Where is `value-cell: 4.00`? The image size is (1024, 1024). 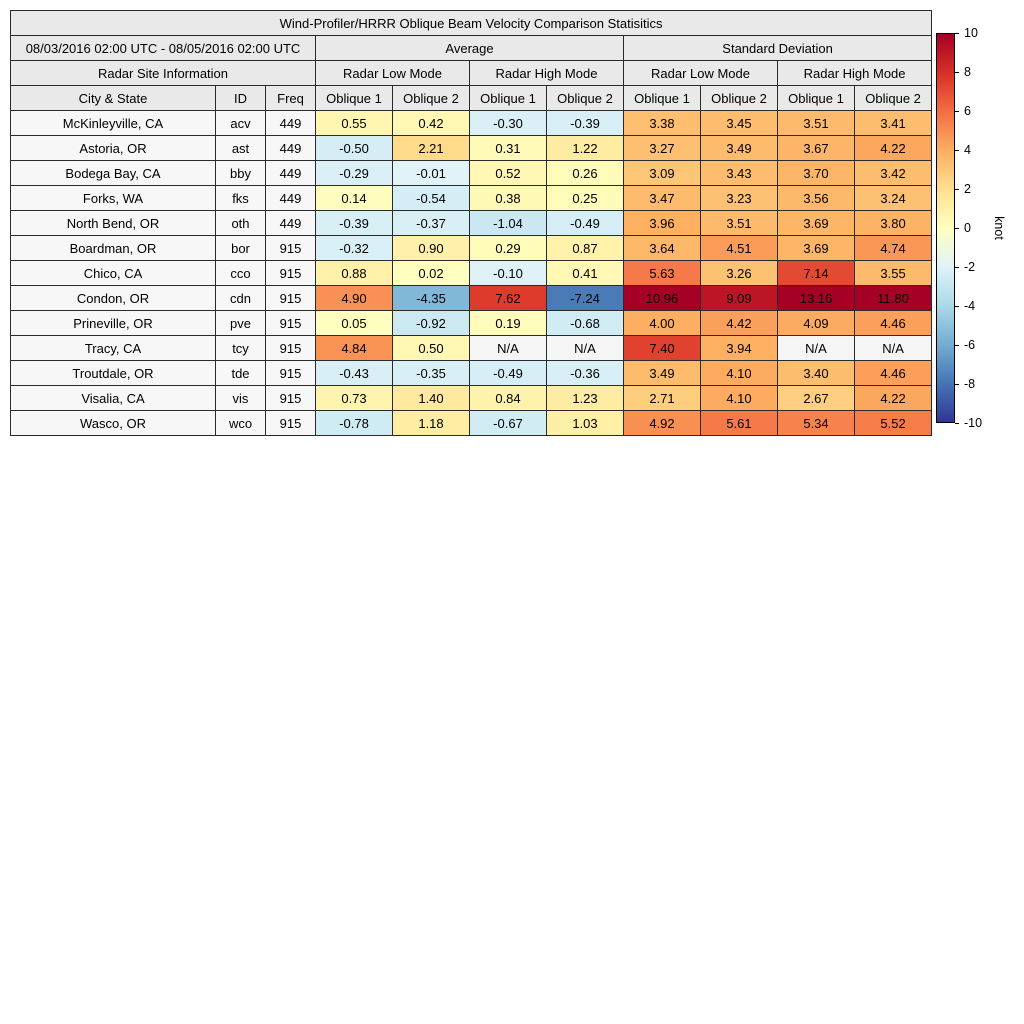 value-cell: 4.00 is located at coordinates (662, 323).